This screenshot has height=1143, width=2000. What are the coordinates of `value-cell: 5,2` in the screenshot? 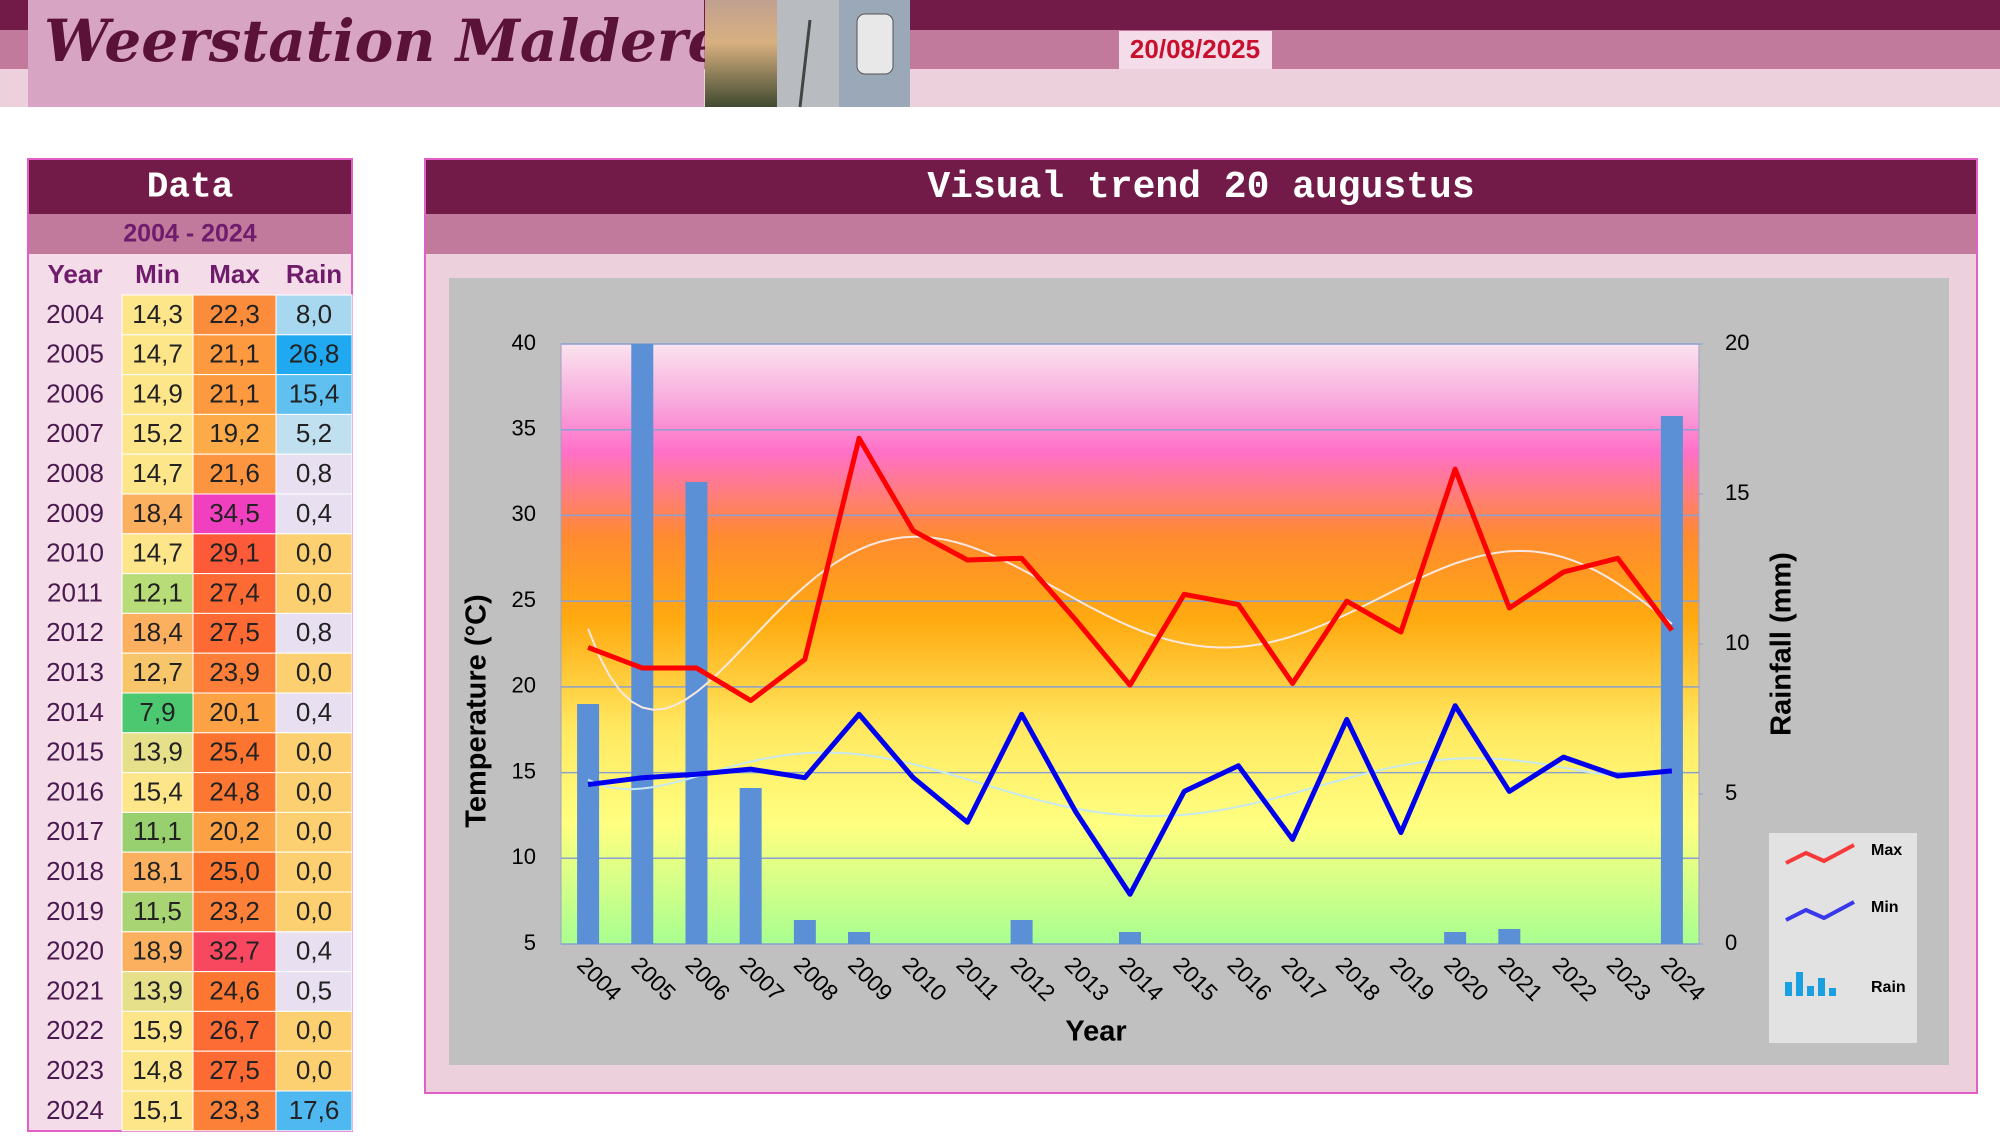 It's located at (314, 433).